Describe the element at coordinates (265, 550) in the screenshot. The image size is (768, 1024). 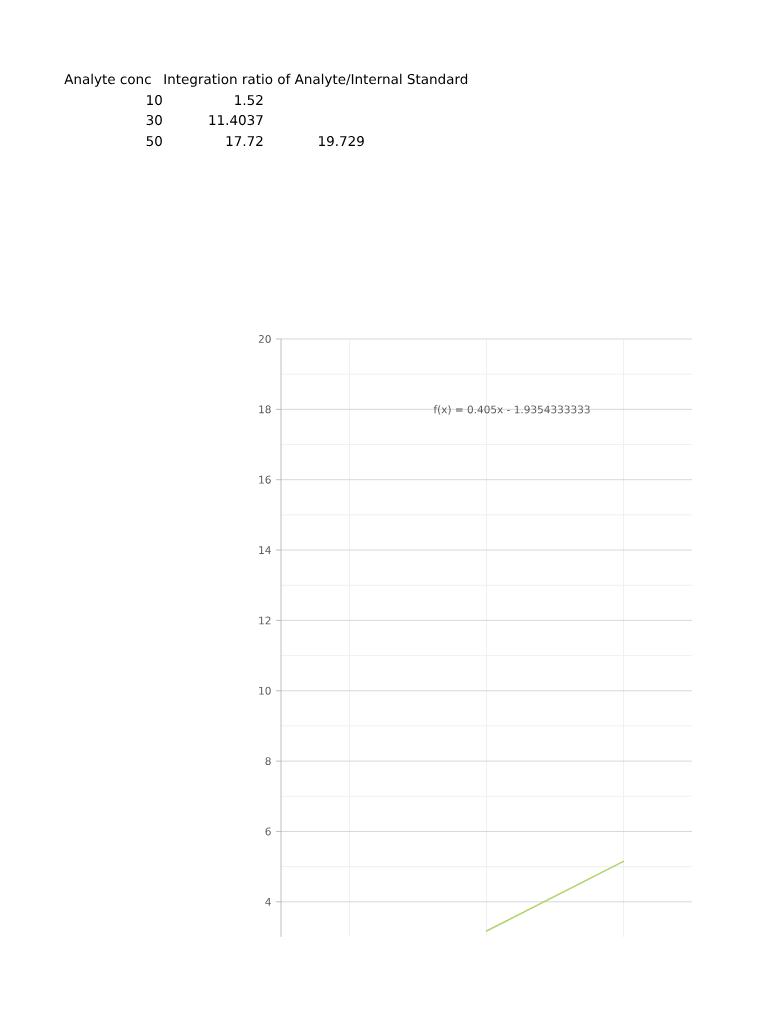
I see `y-tick-label: 14` at that location.